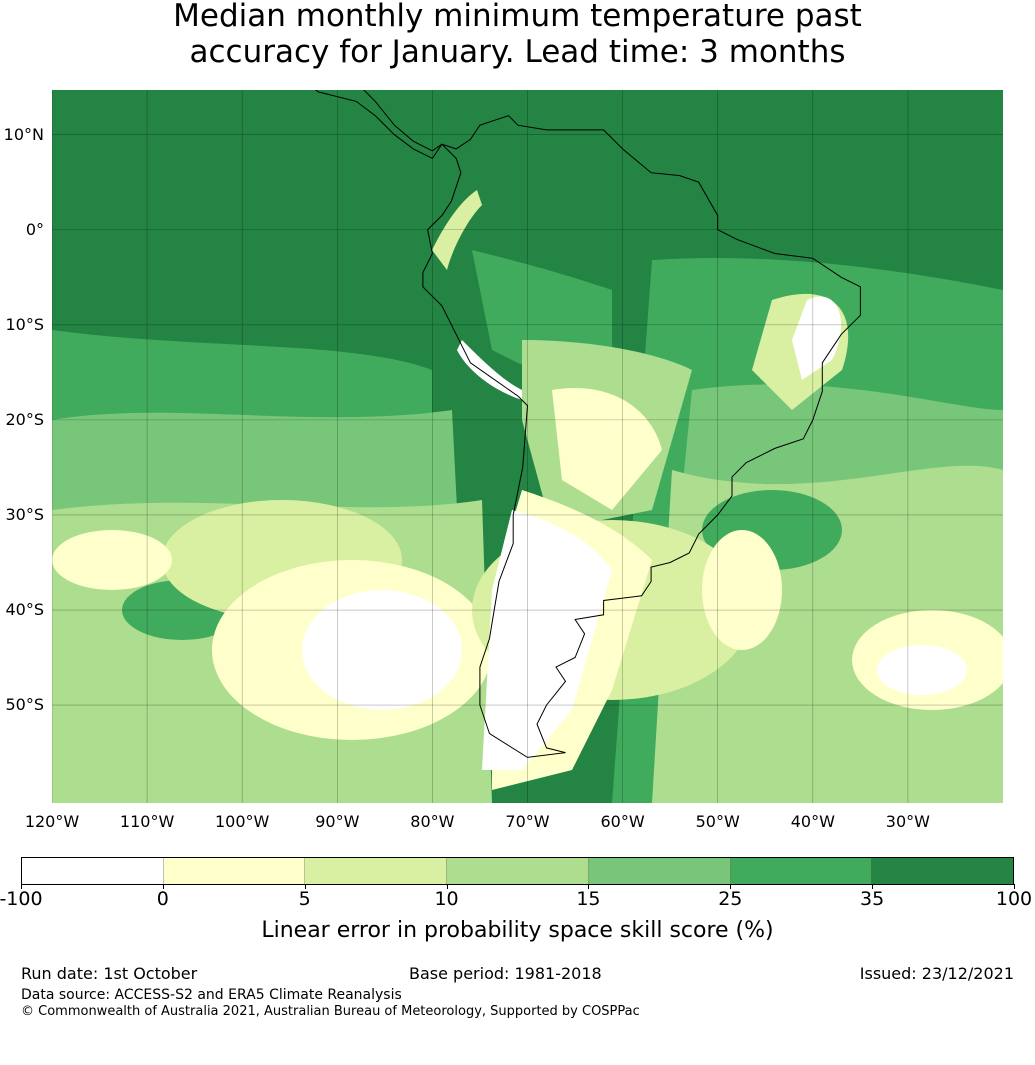 This screenshot has width=1035, height=1065. I want to click on lon-tick-label: 80°W, so click(432, 821).